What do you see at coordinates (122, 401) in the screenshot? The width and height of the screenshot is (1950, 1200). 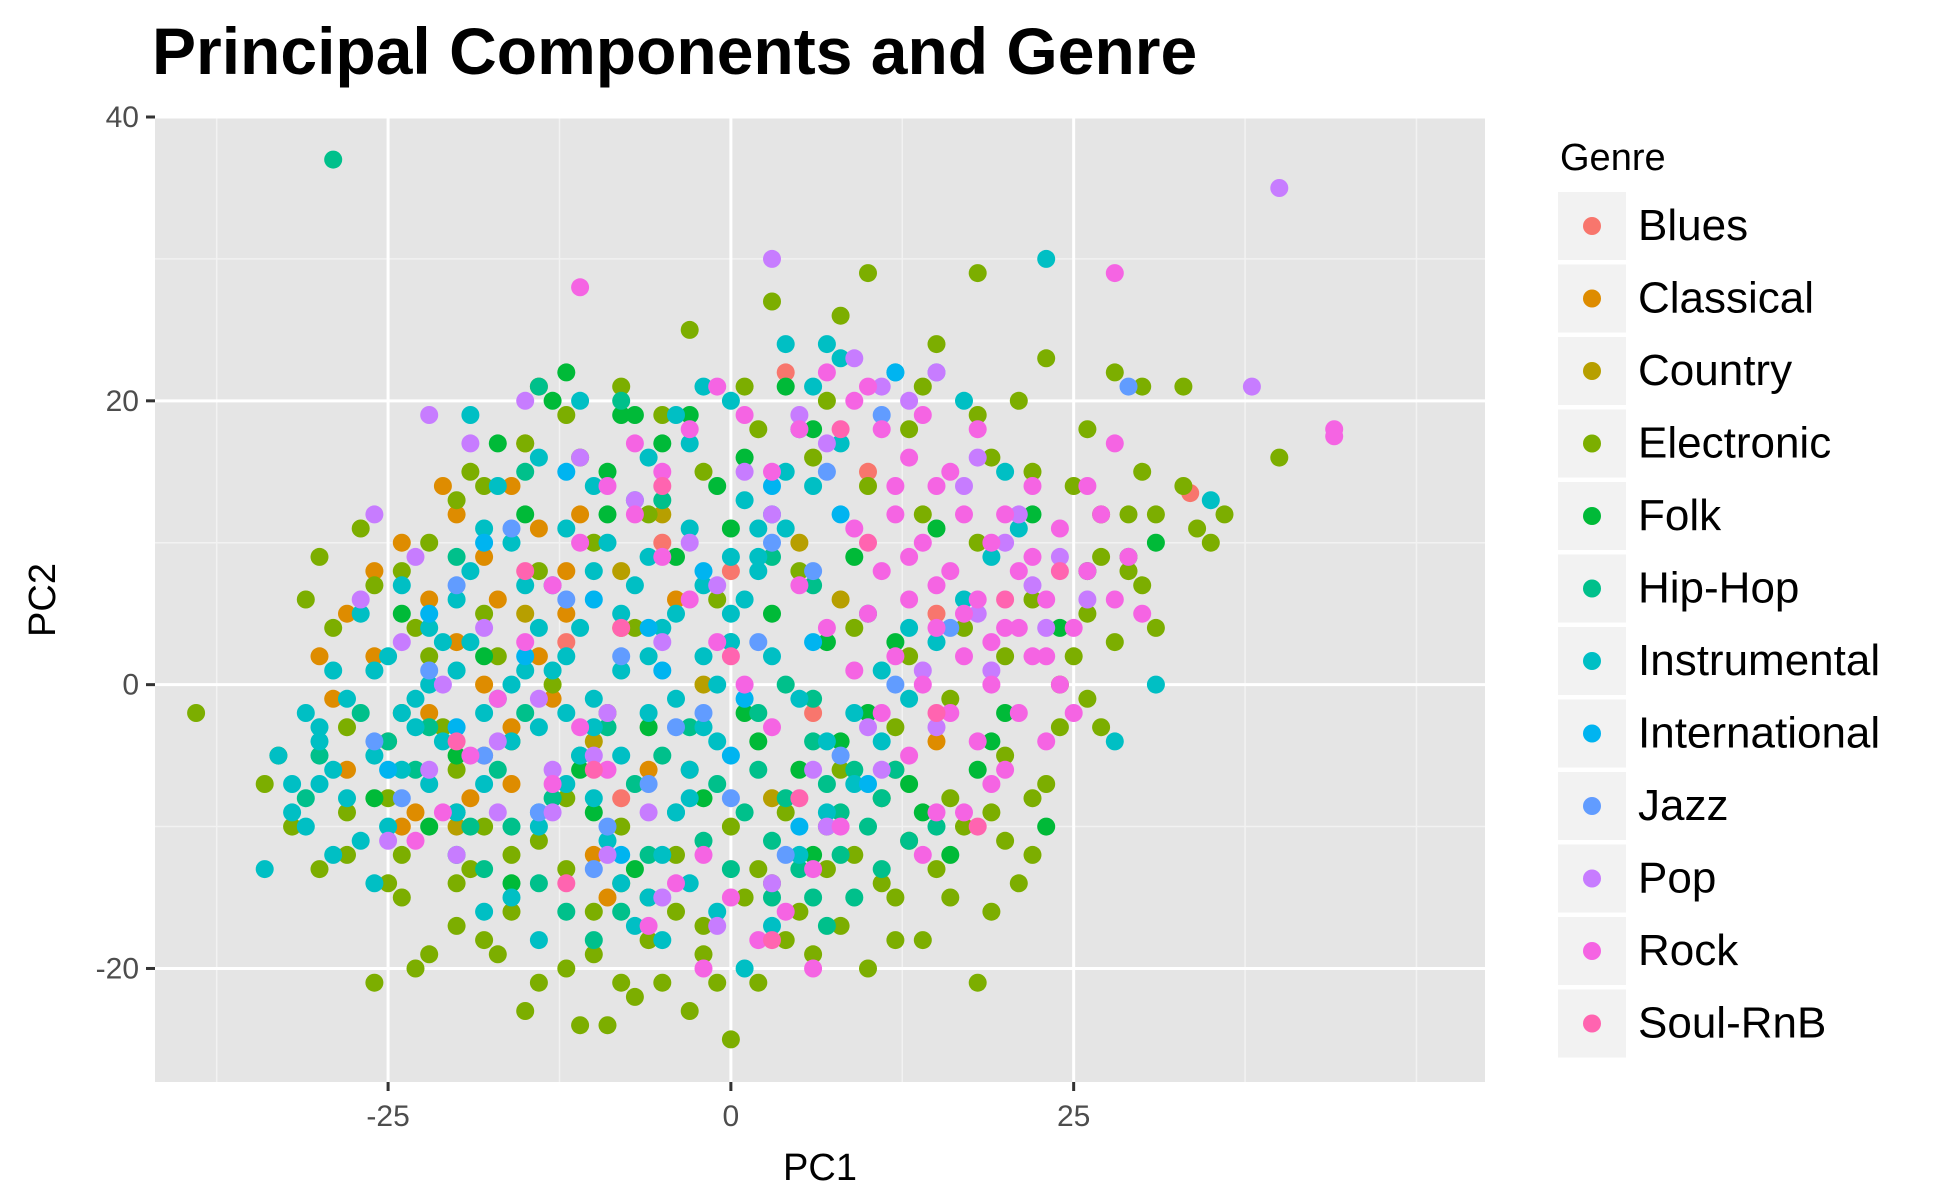 I see `y-tick-label: 20` at bounding box center [122, 401].